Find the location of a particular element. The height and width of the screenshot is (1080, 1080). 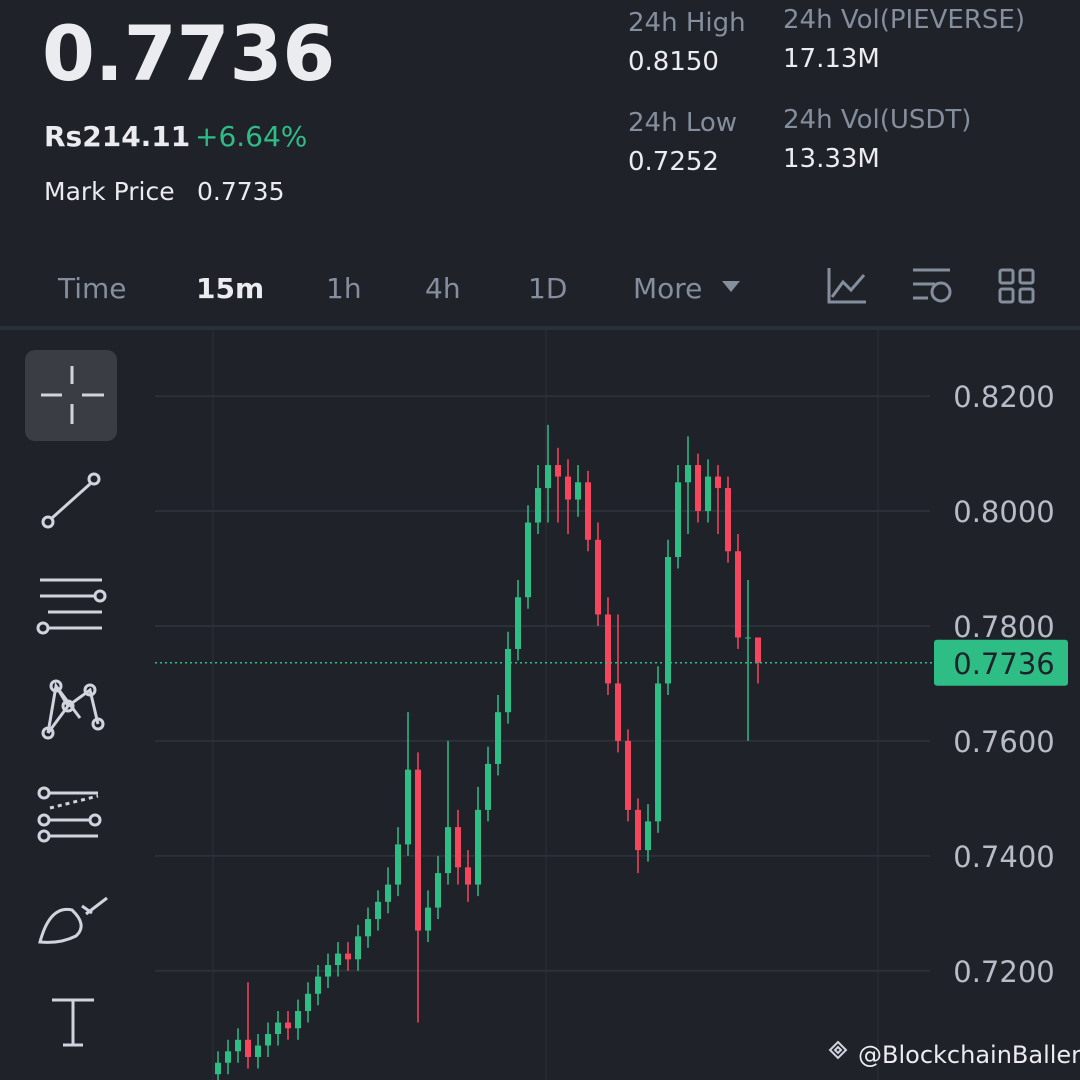

hline-tool is located at coordinates (71, 606).